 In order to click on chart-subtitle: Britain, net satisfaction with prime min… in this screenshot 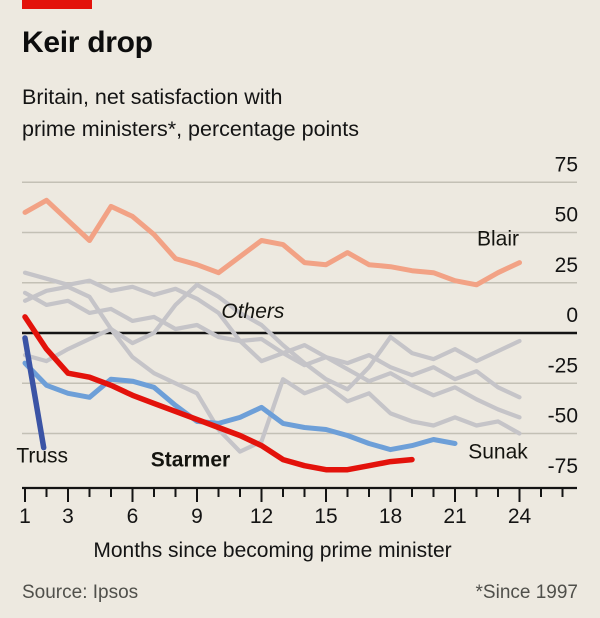, I will do `click(190, 113)`.